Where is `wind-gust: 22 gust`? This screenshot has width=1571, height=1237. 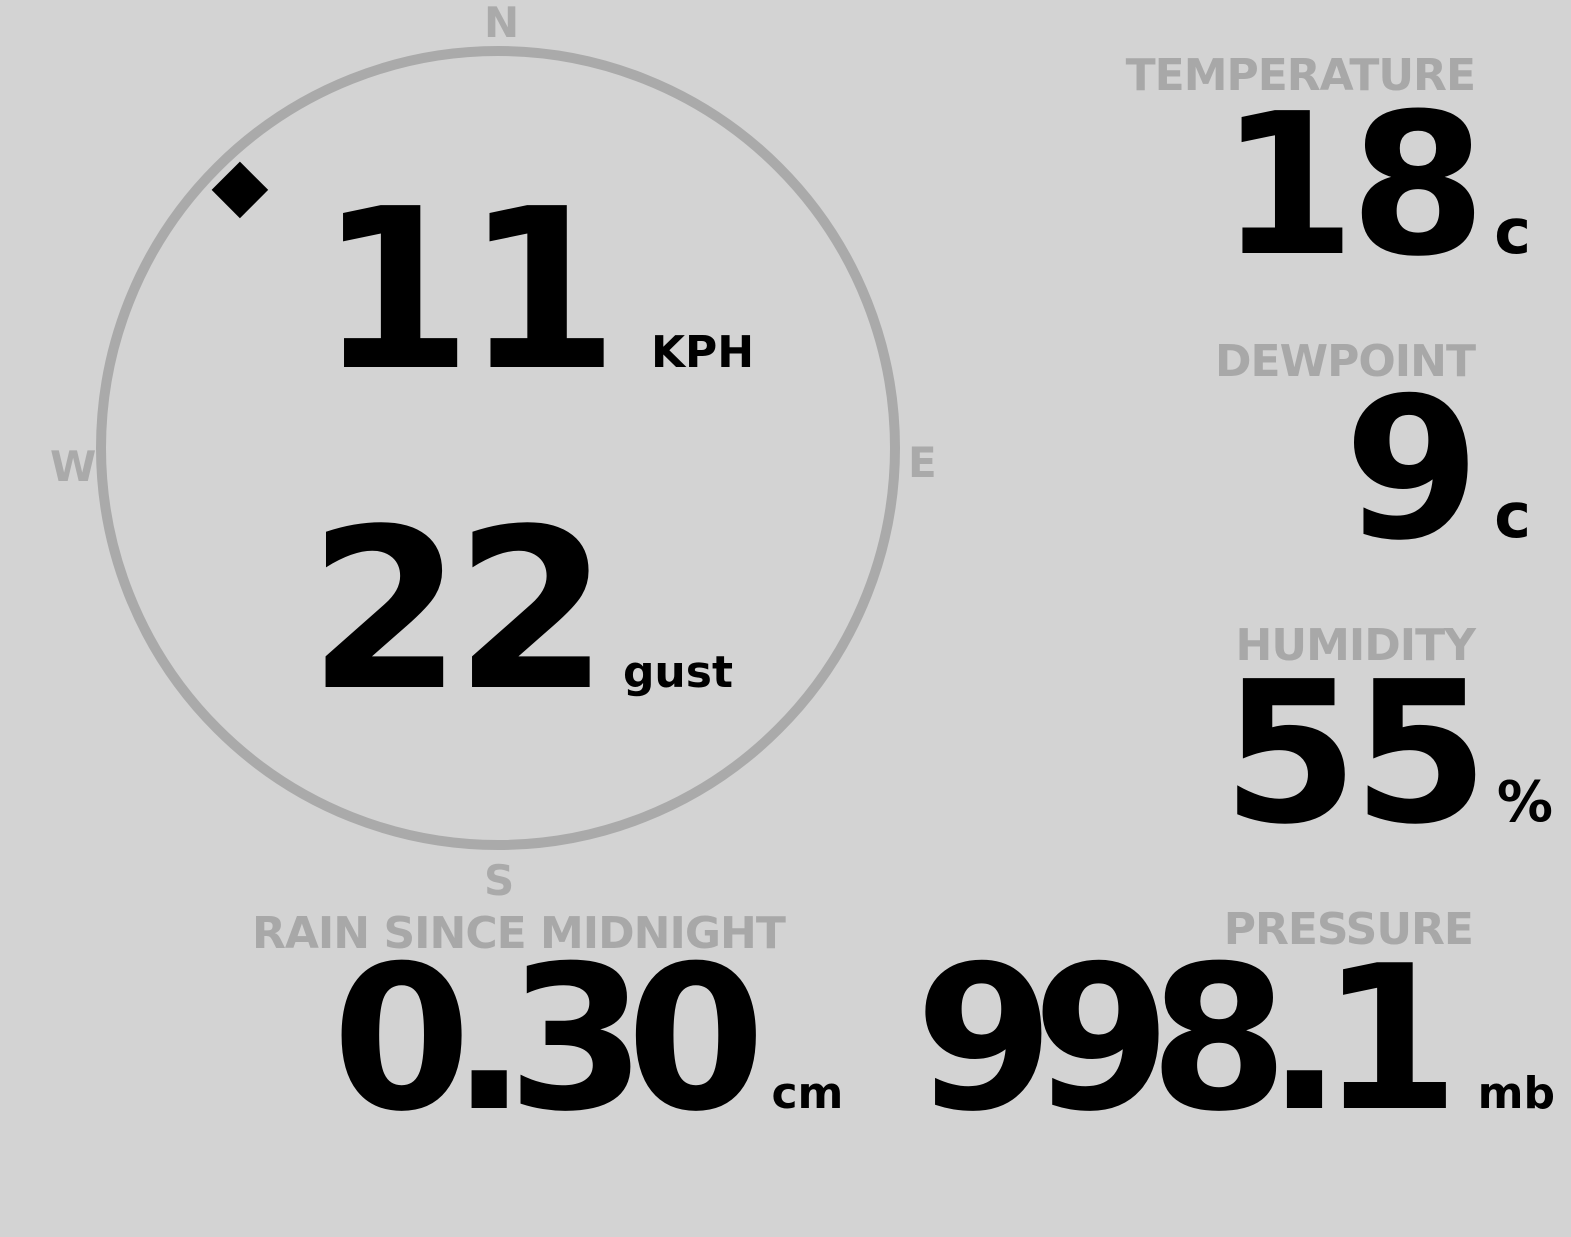
wind-gust: 22 gust is located at coordinates (520, 611).